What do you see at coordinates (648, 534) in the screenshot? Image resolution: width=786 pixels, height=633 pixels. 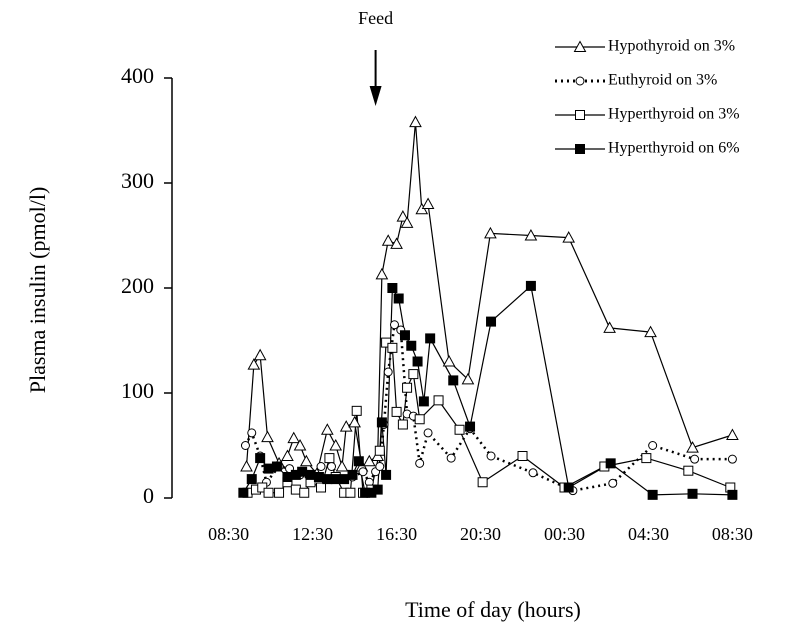 I see `x-tick-label: 04:30` at bounding box center [648, 534].